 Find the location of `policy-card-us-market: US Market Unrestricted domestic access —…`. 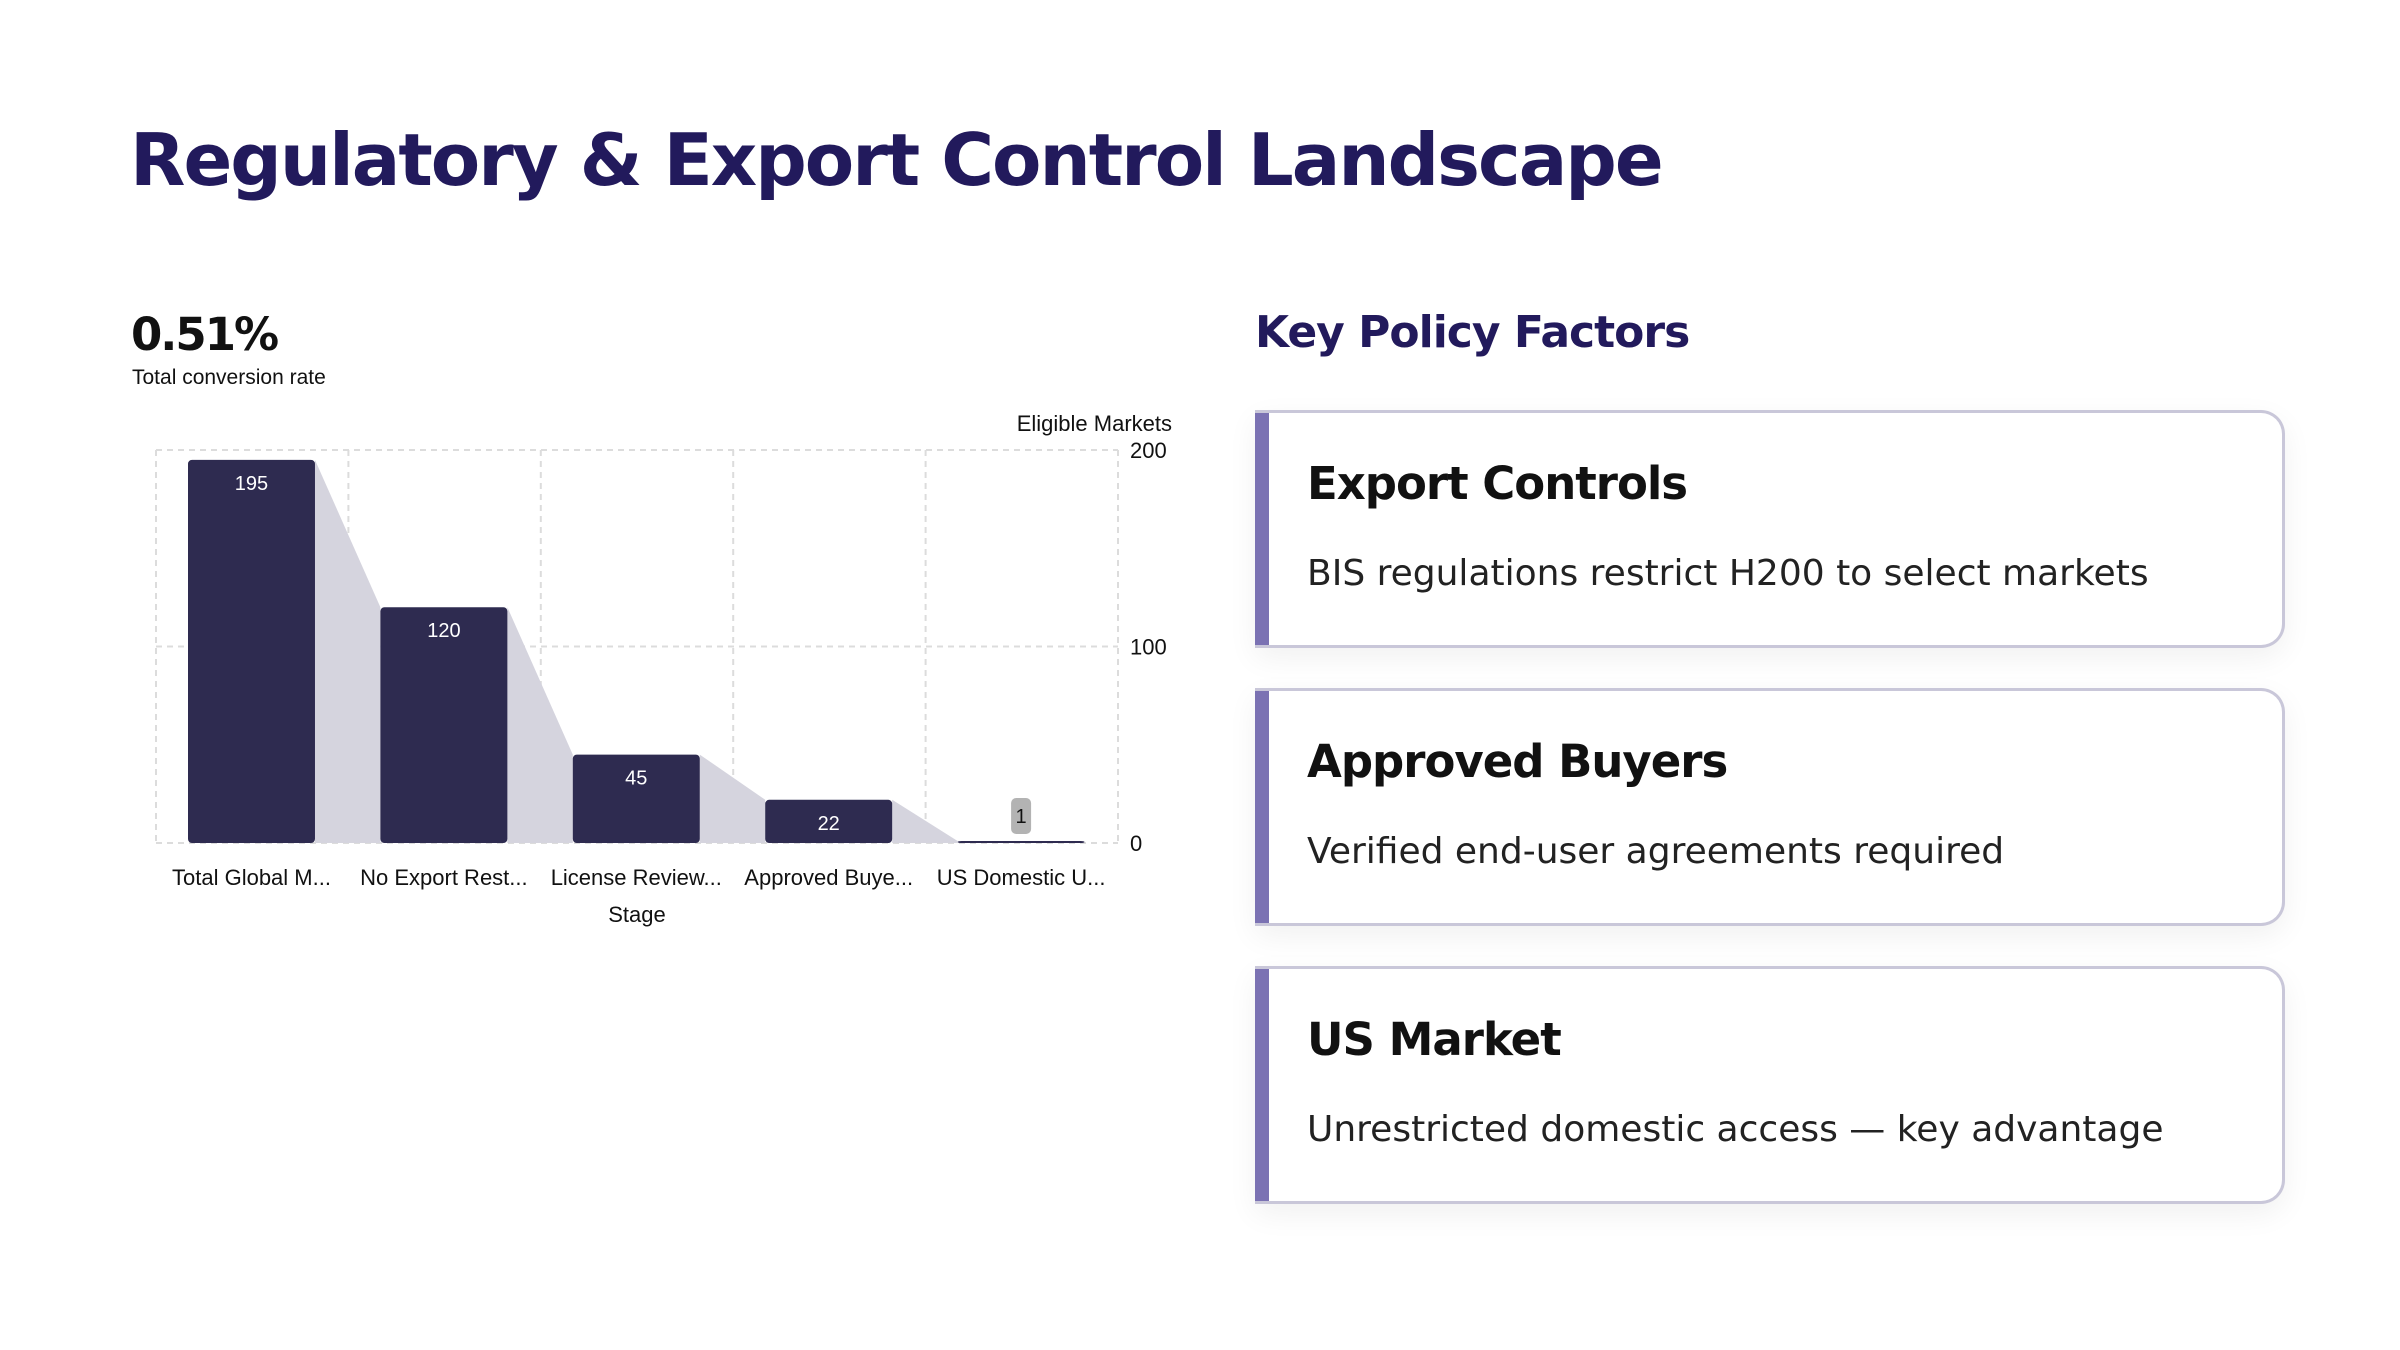

policy-card-us-market: US Market Unrestricted domestic access —… is located at coordinates (1770, 1085).